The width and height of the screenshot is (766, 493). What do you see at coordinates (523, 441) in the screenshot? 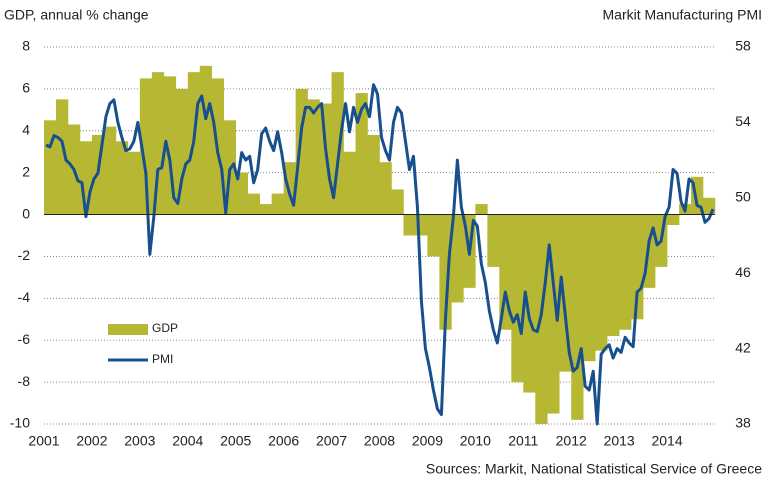
I see `x-tick-label: 2011` at bounding box center [523, 441].